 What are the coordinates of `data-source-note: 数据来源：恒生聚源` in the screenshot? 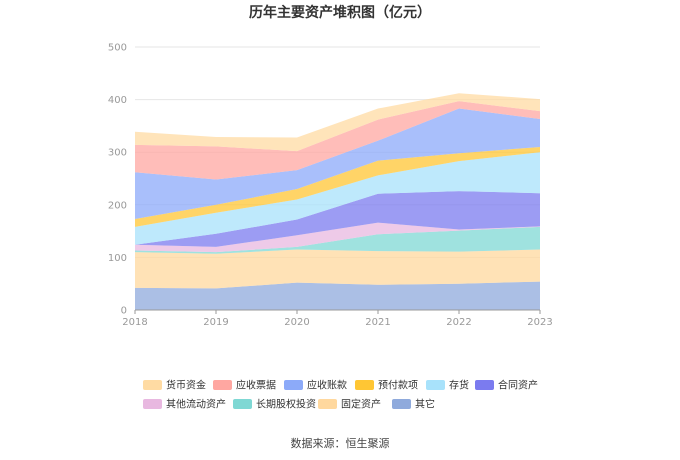 It's located at (340, 443).